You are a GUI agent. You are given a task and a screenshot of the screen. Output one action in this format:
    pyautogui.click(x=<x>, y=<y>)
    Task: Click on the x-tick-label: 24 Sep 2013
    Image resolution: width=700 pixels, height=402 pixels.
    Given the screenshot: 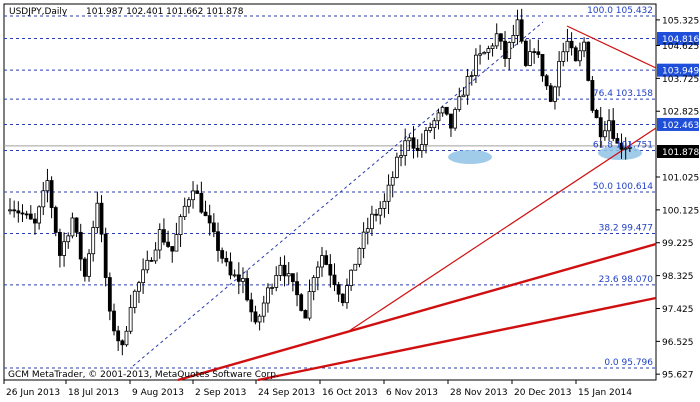 What is the action you would take?
    pyautogui.click(x=286, y=393)
    